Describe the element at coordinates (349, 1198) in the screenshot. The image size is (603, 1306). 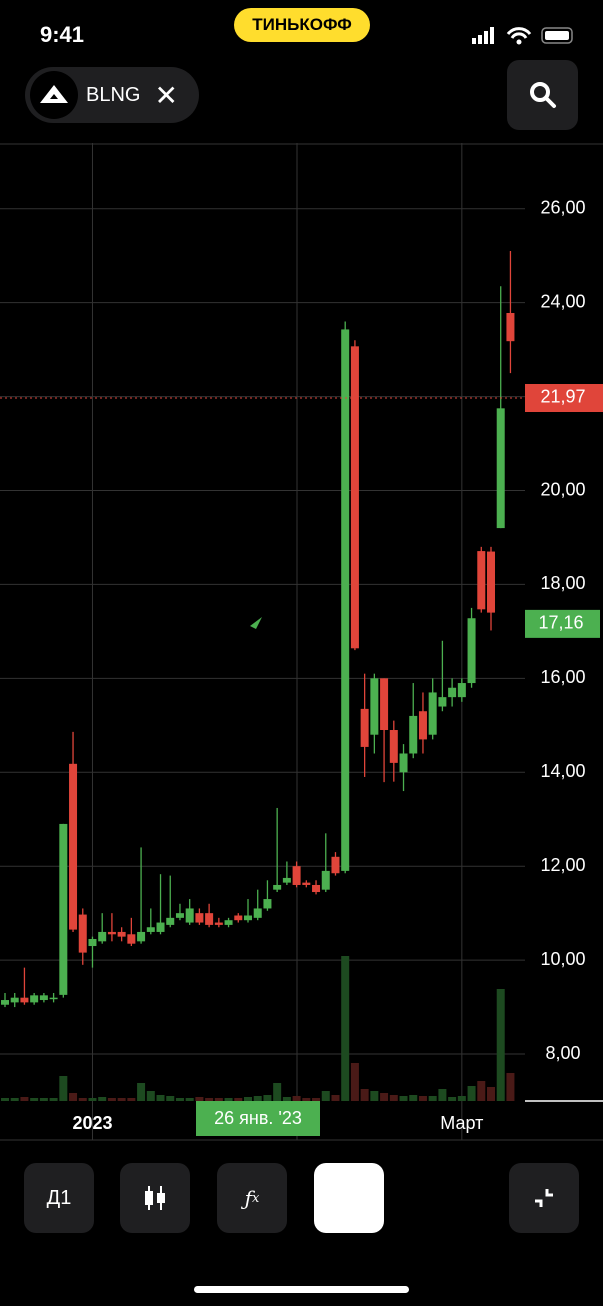
I see `draw-button` at that location.